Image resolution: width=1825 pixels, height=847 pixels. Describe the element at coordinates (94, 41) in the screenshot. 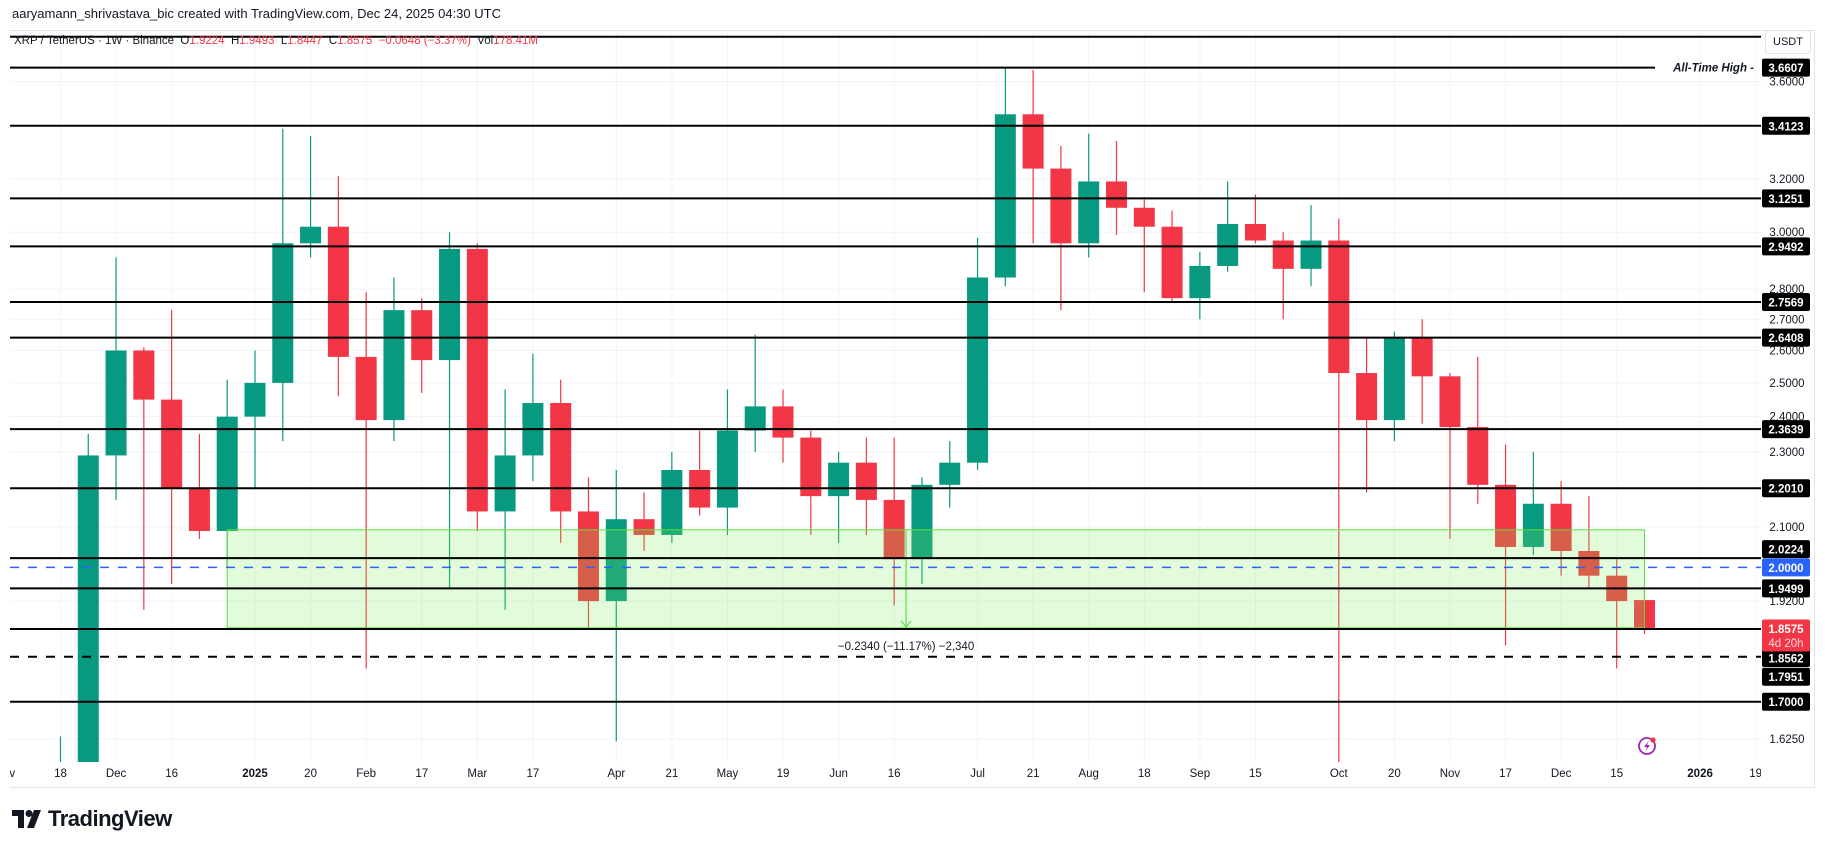

I see `symbol-name: XRP / TetherUS · 1W · Binance` at that location.